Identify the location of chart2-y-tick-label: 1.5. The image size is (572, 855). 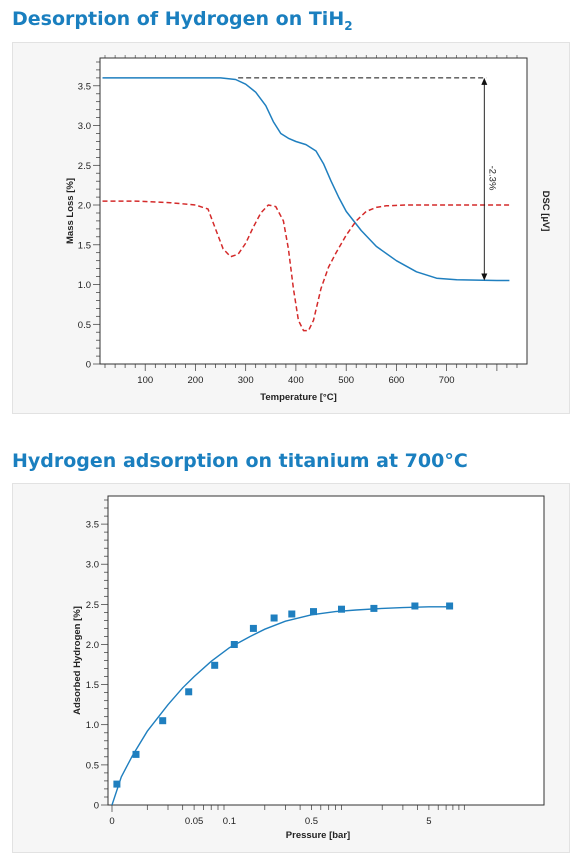
(92, 685).